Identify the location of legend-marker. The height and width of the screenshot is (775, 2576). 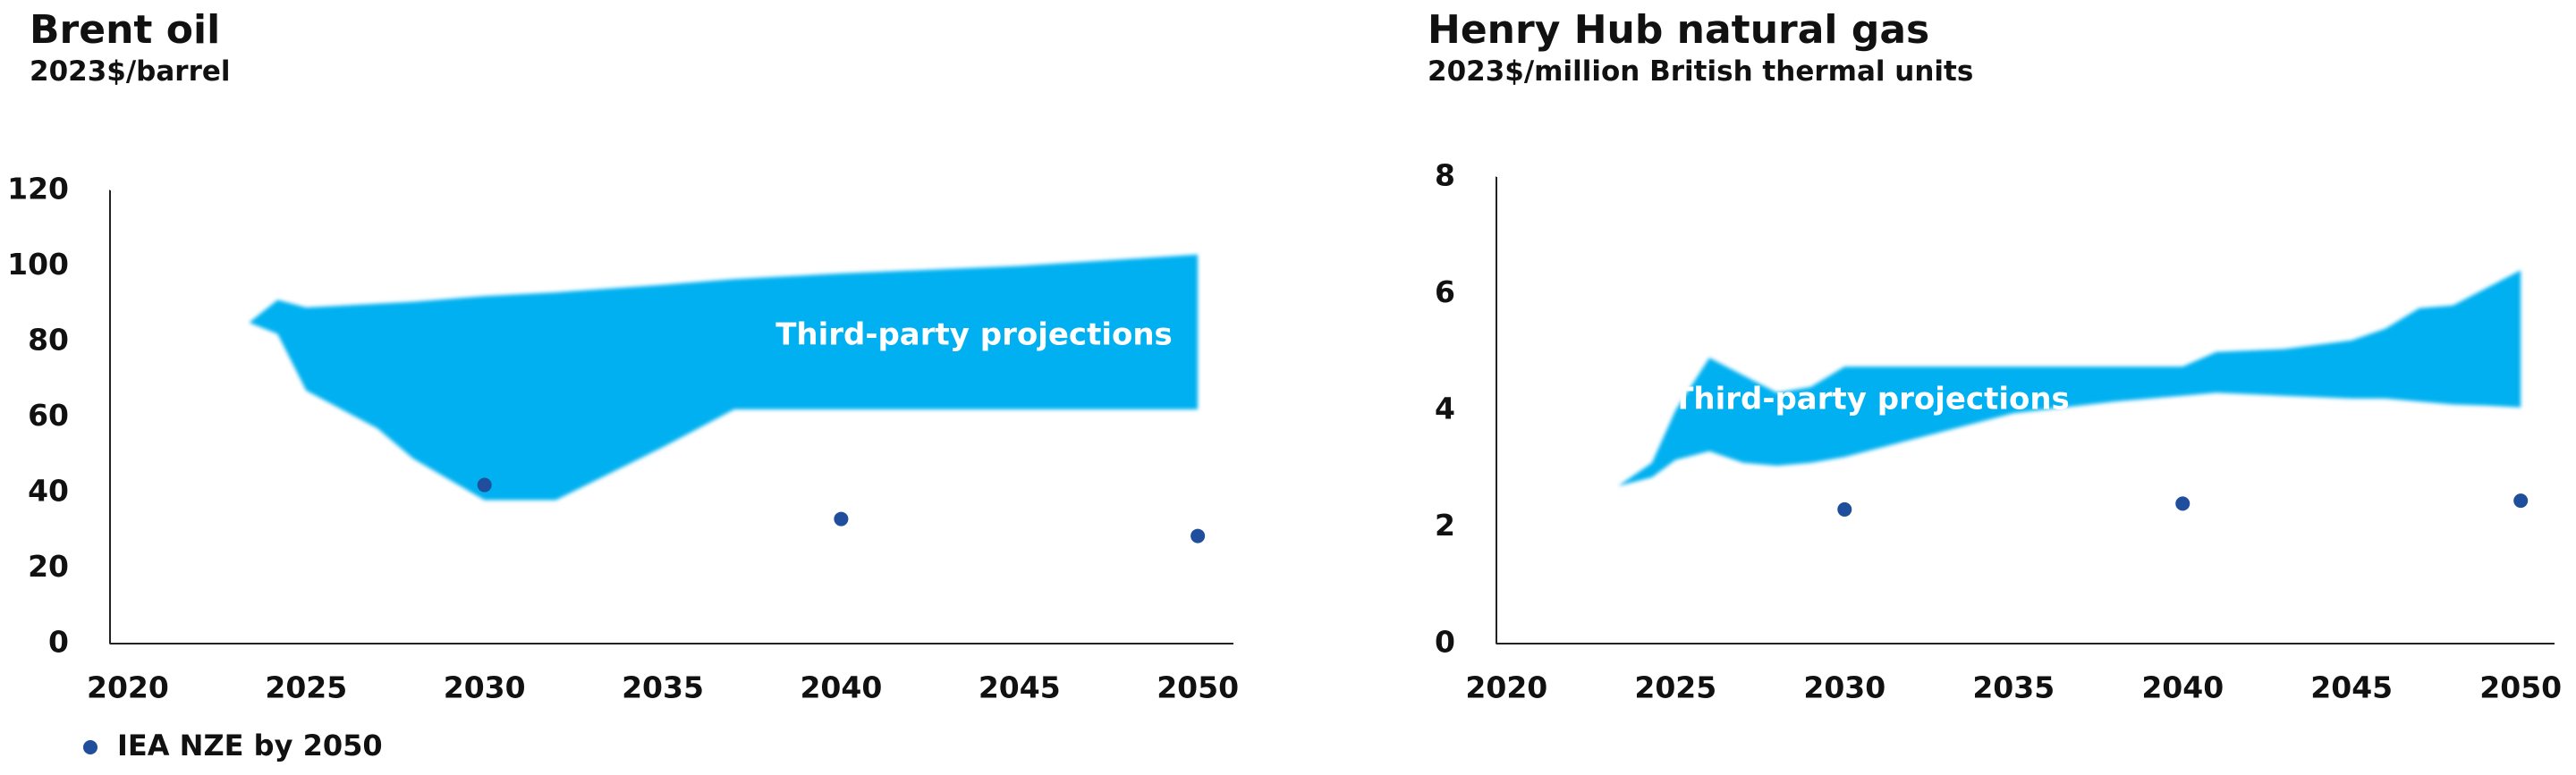
(90, 747).